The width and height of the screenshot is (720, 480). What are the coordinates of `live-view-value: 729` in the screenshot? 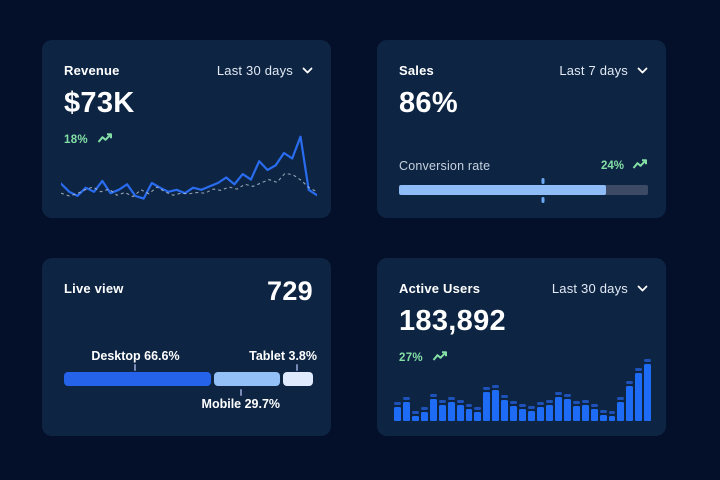 It's located at (290, 291).